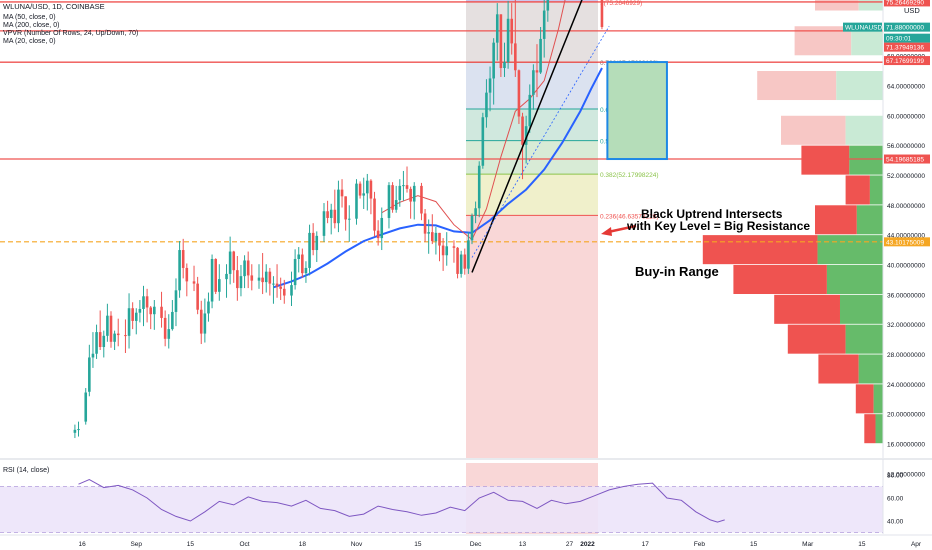  Describe the element at coordinates (906, 86) in the screenshot. I see `price-tick: 64.00000000` at that location.